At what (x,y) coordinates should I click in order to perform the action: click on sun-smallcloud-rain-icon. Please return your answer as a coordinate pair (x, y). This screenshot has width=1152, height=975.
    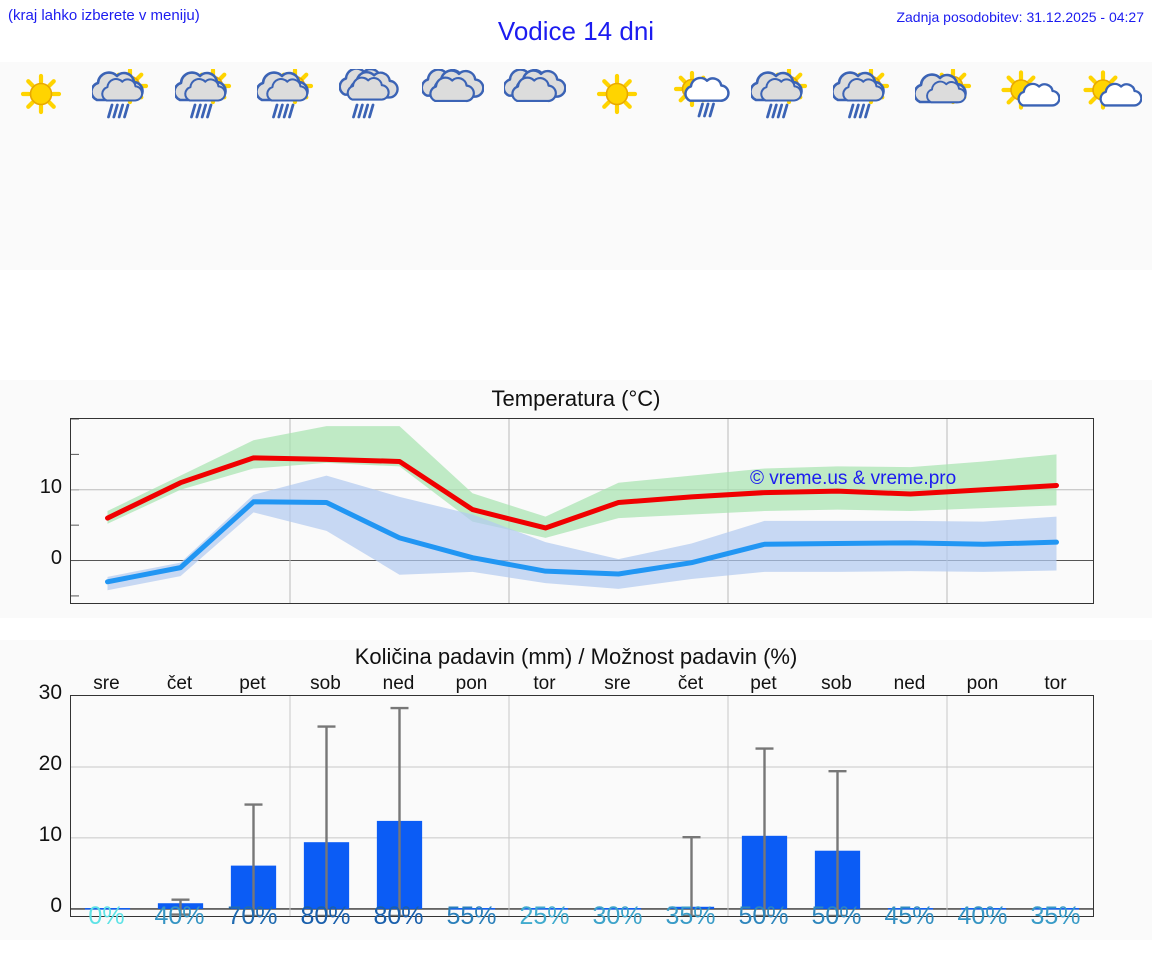
    Looking at the image, I should click on (699, 94).